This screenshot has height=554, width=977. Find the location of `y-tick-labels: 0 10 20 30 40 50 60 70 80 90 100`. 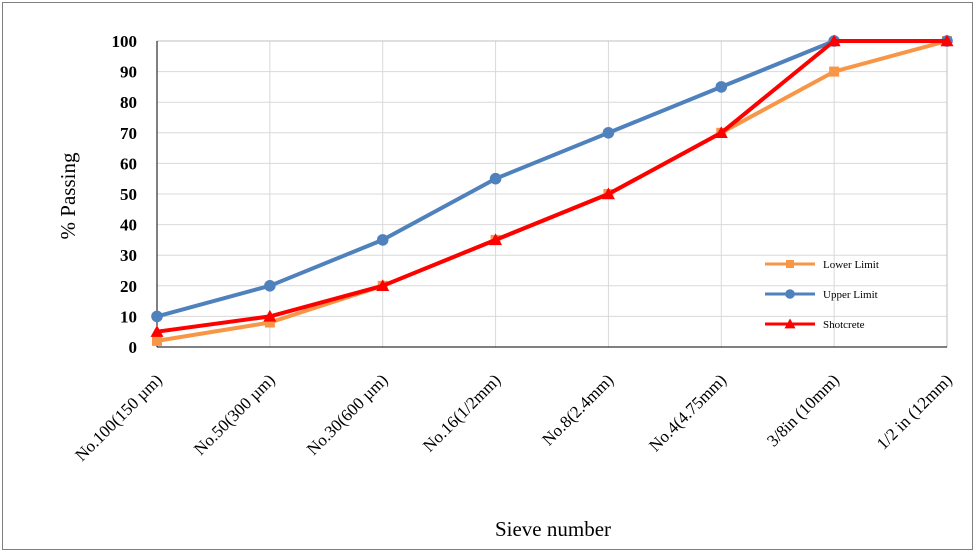

y-tick-labels: 0 10 20 30 40 50 60 70 80 90 100 is located at coordinates (125, 194).